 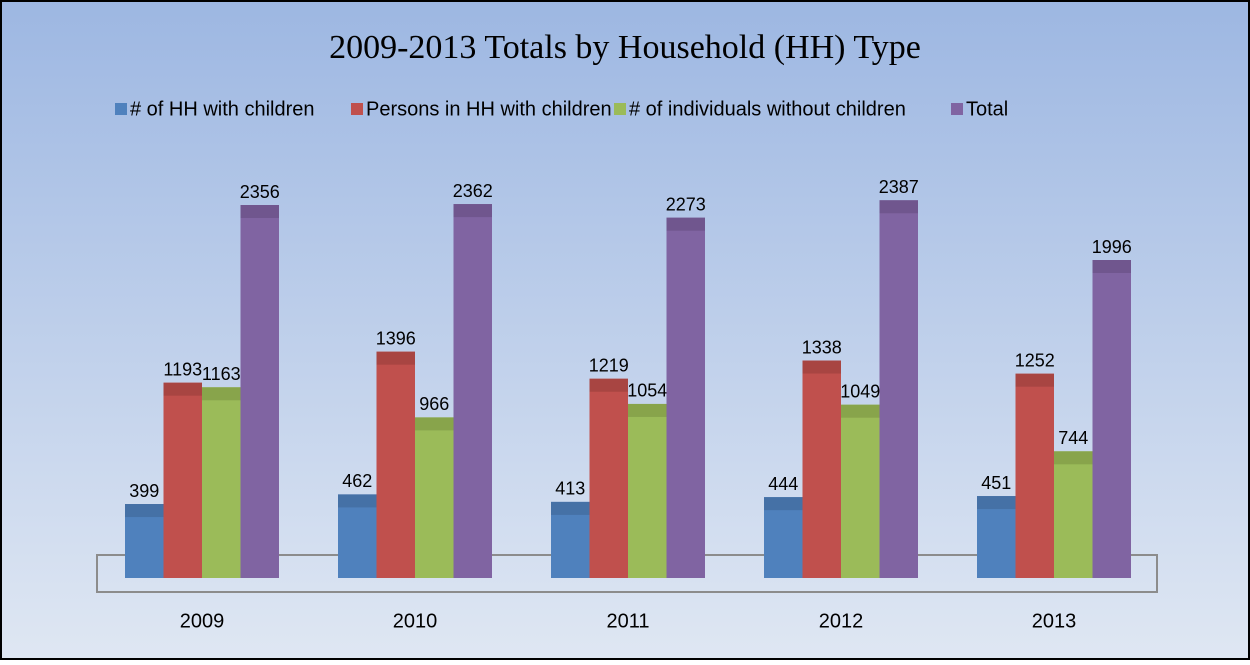 What do you see at coordinates (627, 621) in the screenshot?
I see `x-tick-label: 2011` at bounding box center [627, 621].